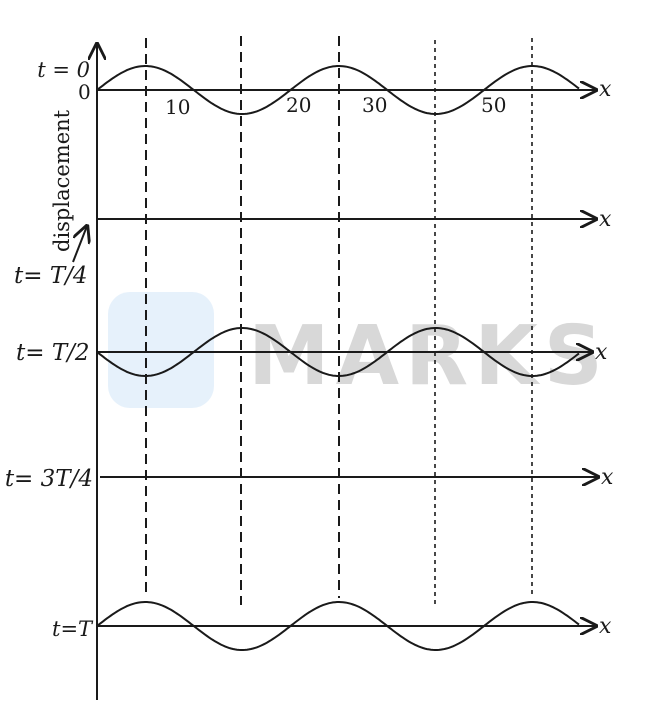 The image size is (661, 701). I want to click on time-label-t3: t= 3T/4, so click(49, 479).